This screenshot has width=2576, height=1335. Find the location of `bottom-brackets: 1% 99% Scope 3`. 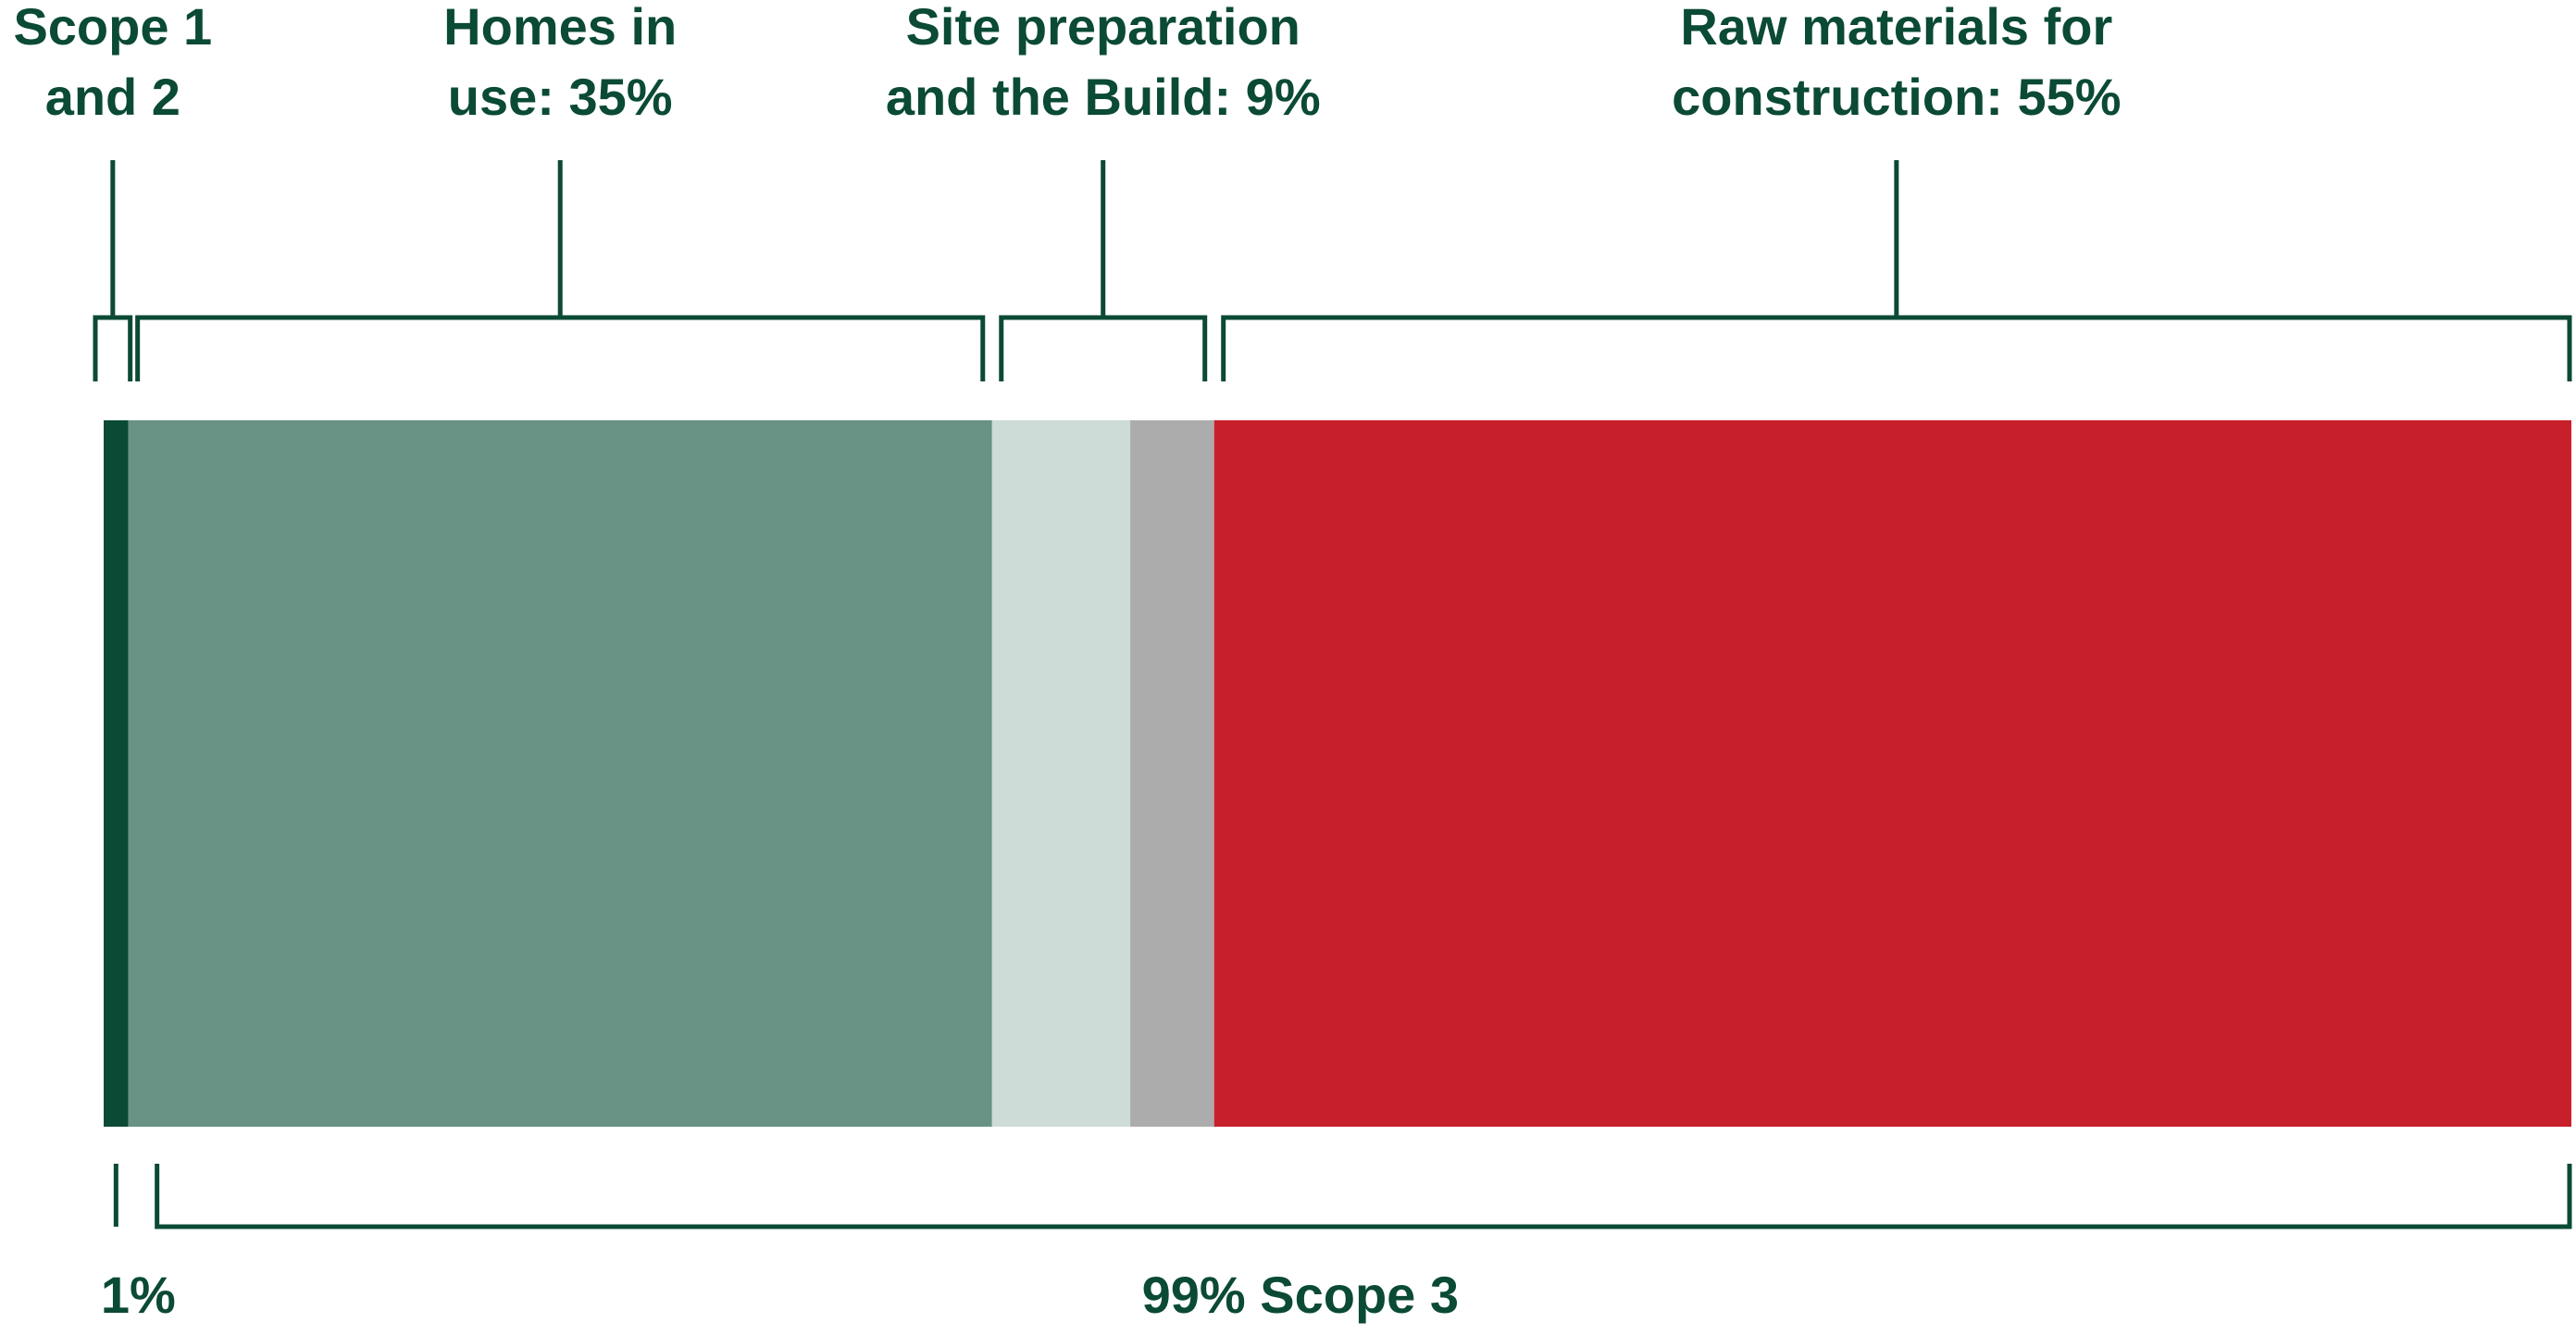

bottom-brackets: 1% 99% Scope 3 is located at coordinates (1336, 1244).